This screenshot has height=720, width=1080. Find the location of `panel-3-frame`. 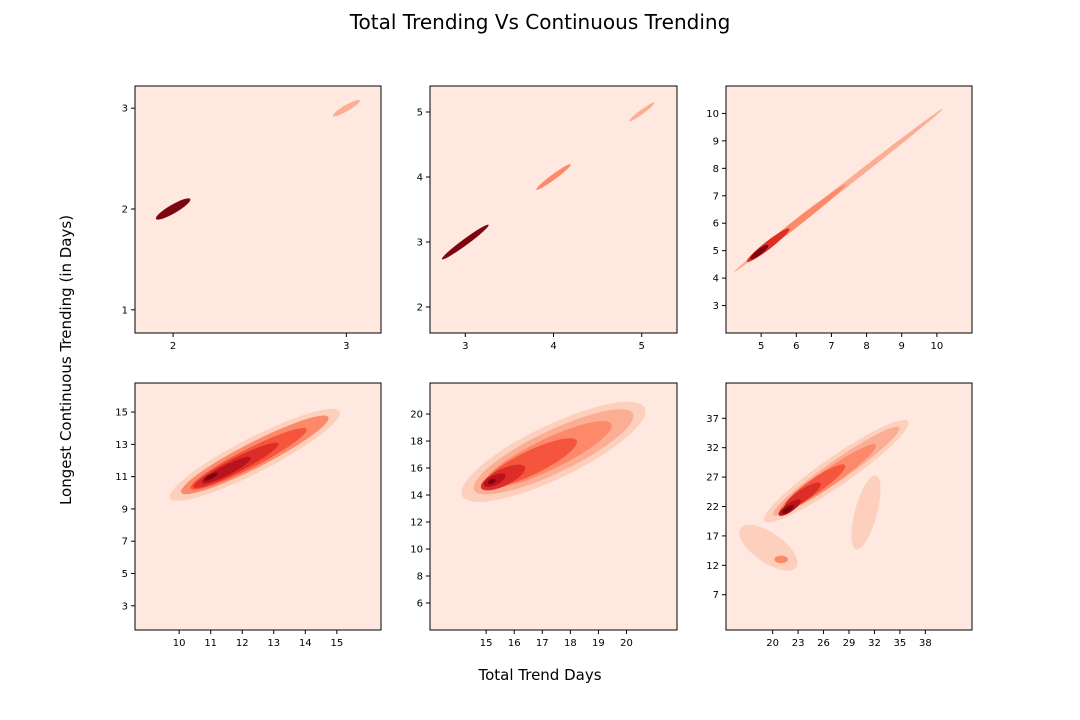

panel-3-frame is located at coordinates (849, 209).